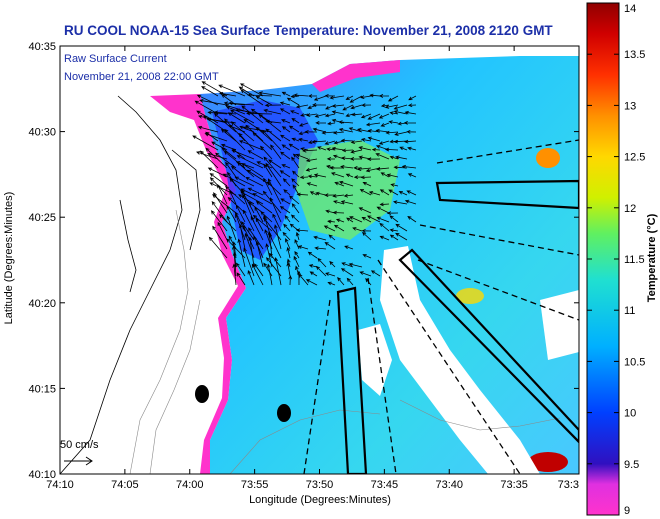 Image resolution: width=660 pixels, height=519 pixels. Describe the element at coordinates (42, 133) in the screenshot. I see `y-tick-label: 40:30` at that location.